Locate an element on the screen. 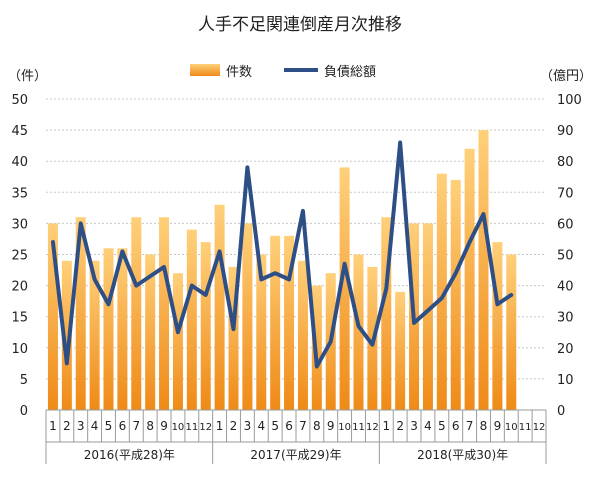 The width and height of the screenshot is (600, 488). left-tick-label: 25 is located at coordinates (19, 256).